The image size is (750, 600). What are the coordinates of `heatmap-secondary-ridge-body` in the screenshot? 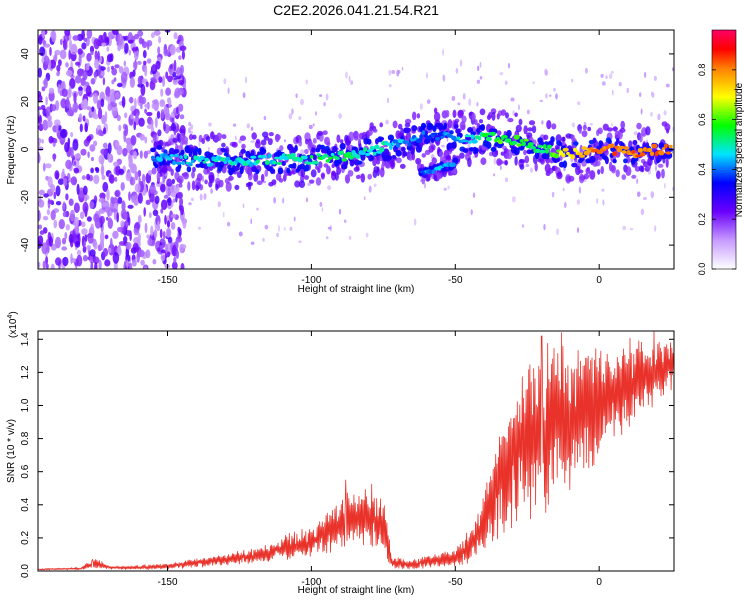 It's located at (425, 176).